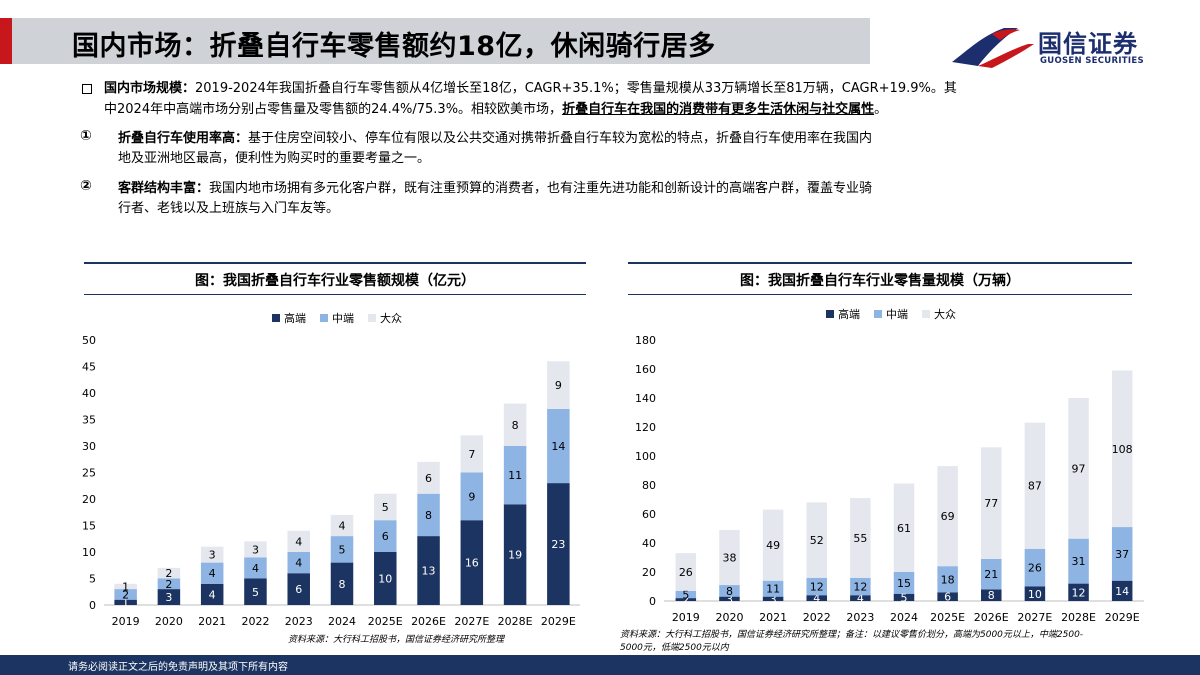  What do you see at coordinates (86, 186) in the screenshot?
I see `point-2-marker: ②` at bounding box center [86, 186].